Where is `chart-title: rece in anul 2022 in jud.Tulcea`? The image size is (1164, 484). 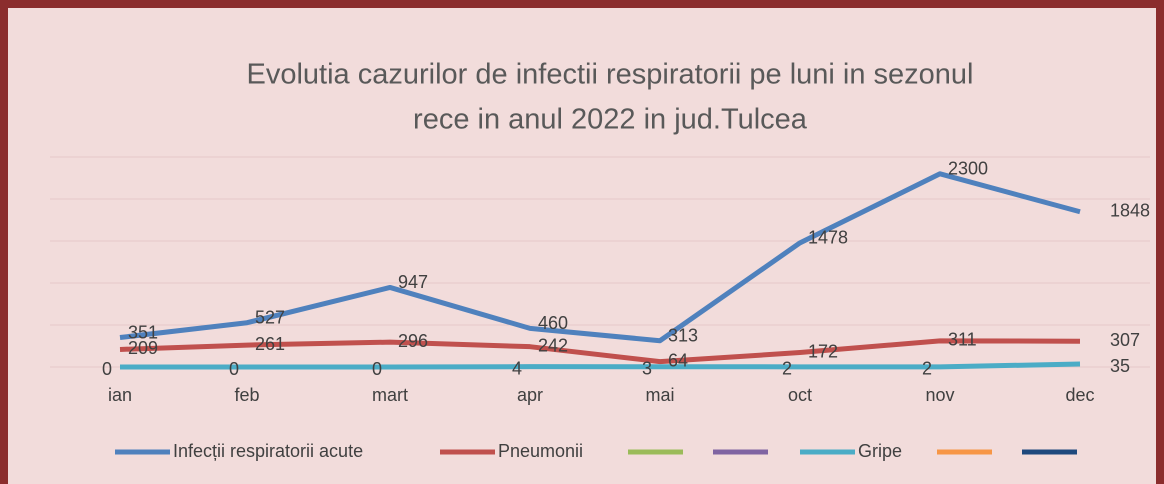
chart-title: rece in anul 2022 in jud.Tulcea is located at coordinates (610, 120).